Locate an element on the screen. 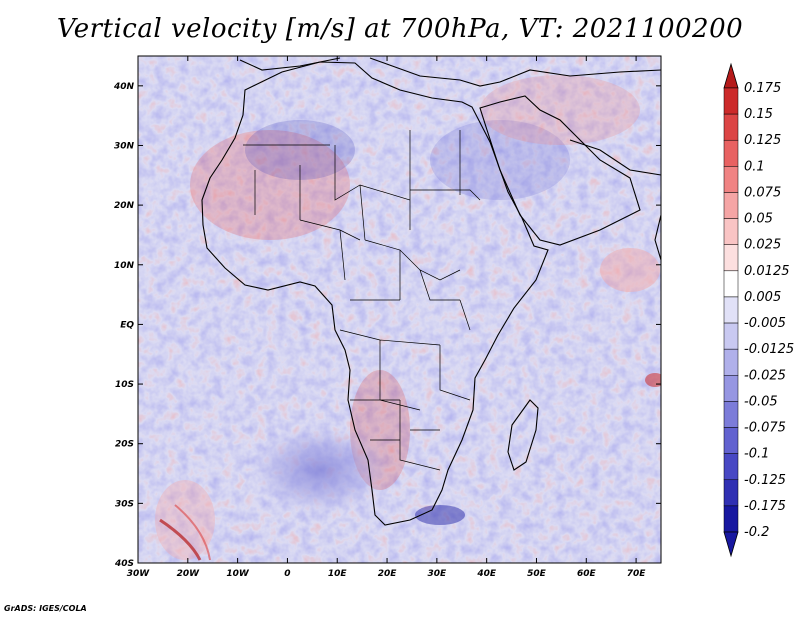 Image resolution: width=800 pixels, height=618 pixels. lon-label: 20W is located at coordinates (189, 574).